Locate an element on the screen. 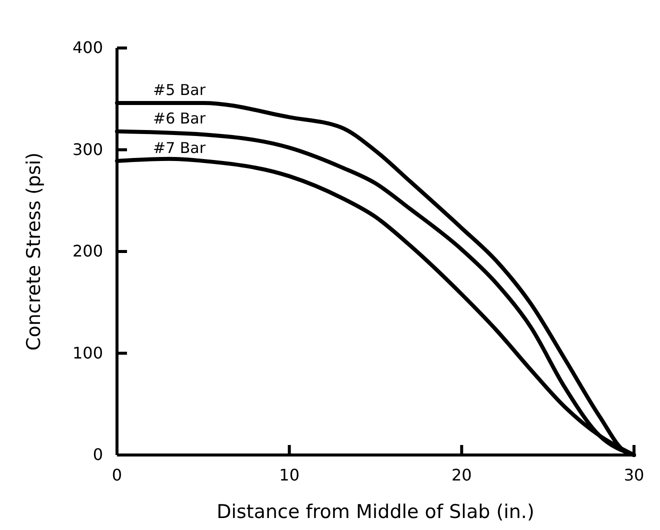 This screenshot has width=660, height=530. x-tick-label: 0 is located at coordinates (117, 474).